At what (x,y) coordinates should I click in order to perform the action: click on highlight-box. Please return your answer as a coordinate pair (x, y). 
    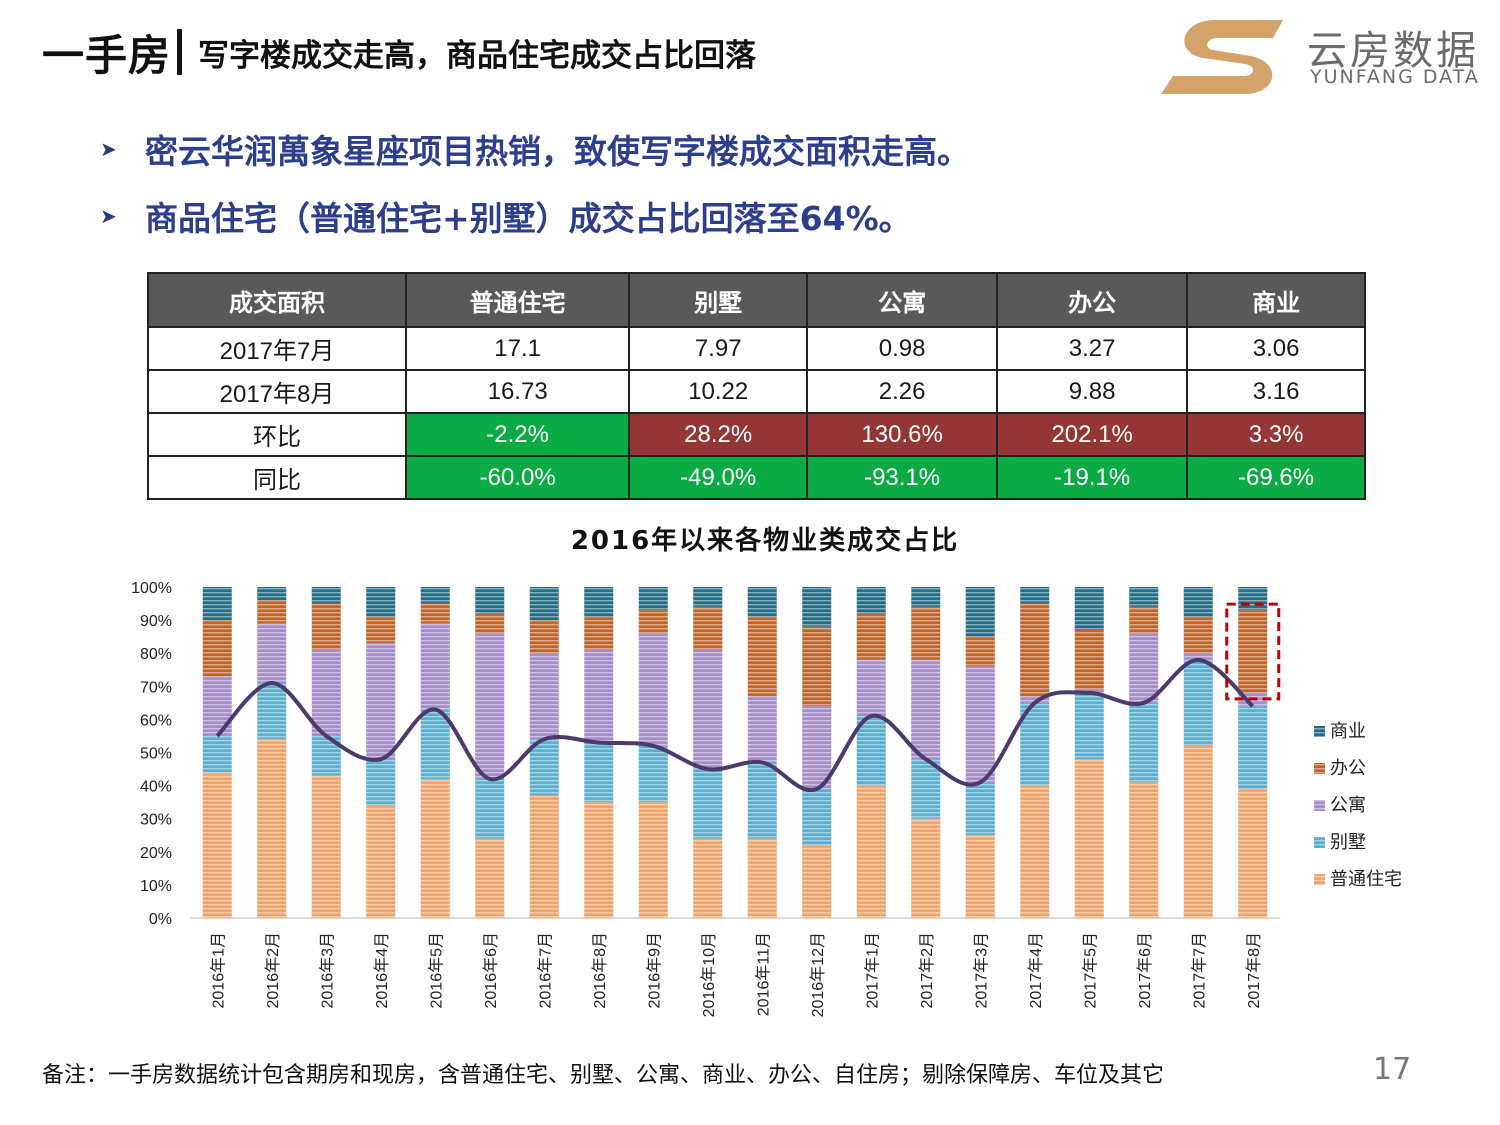
    Looking at the image, I should click on (1253, 651).